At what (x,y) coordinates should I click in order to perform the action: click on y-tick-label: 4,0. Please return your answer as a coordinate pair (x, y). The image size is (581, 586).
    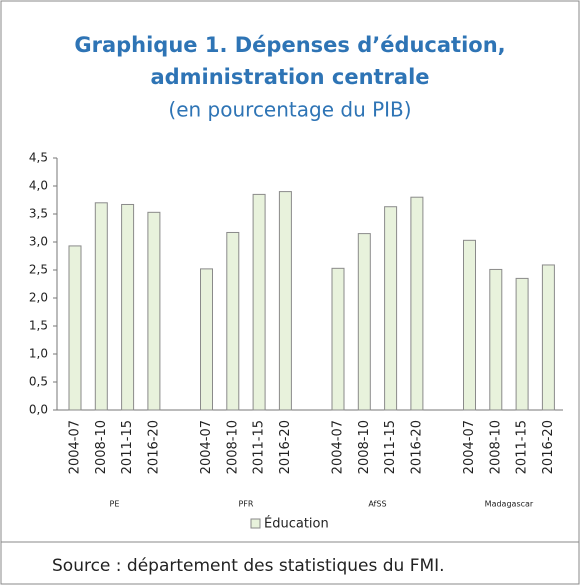
    Looking at the image, I should click on (38, 186).